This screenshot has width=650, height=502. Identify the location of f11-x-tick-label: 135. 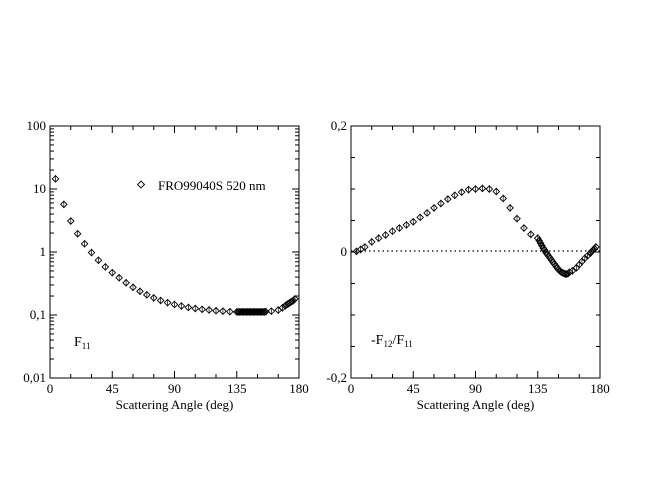
(237, 388).